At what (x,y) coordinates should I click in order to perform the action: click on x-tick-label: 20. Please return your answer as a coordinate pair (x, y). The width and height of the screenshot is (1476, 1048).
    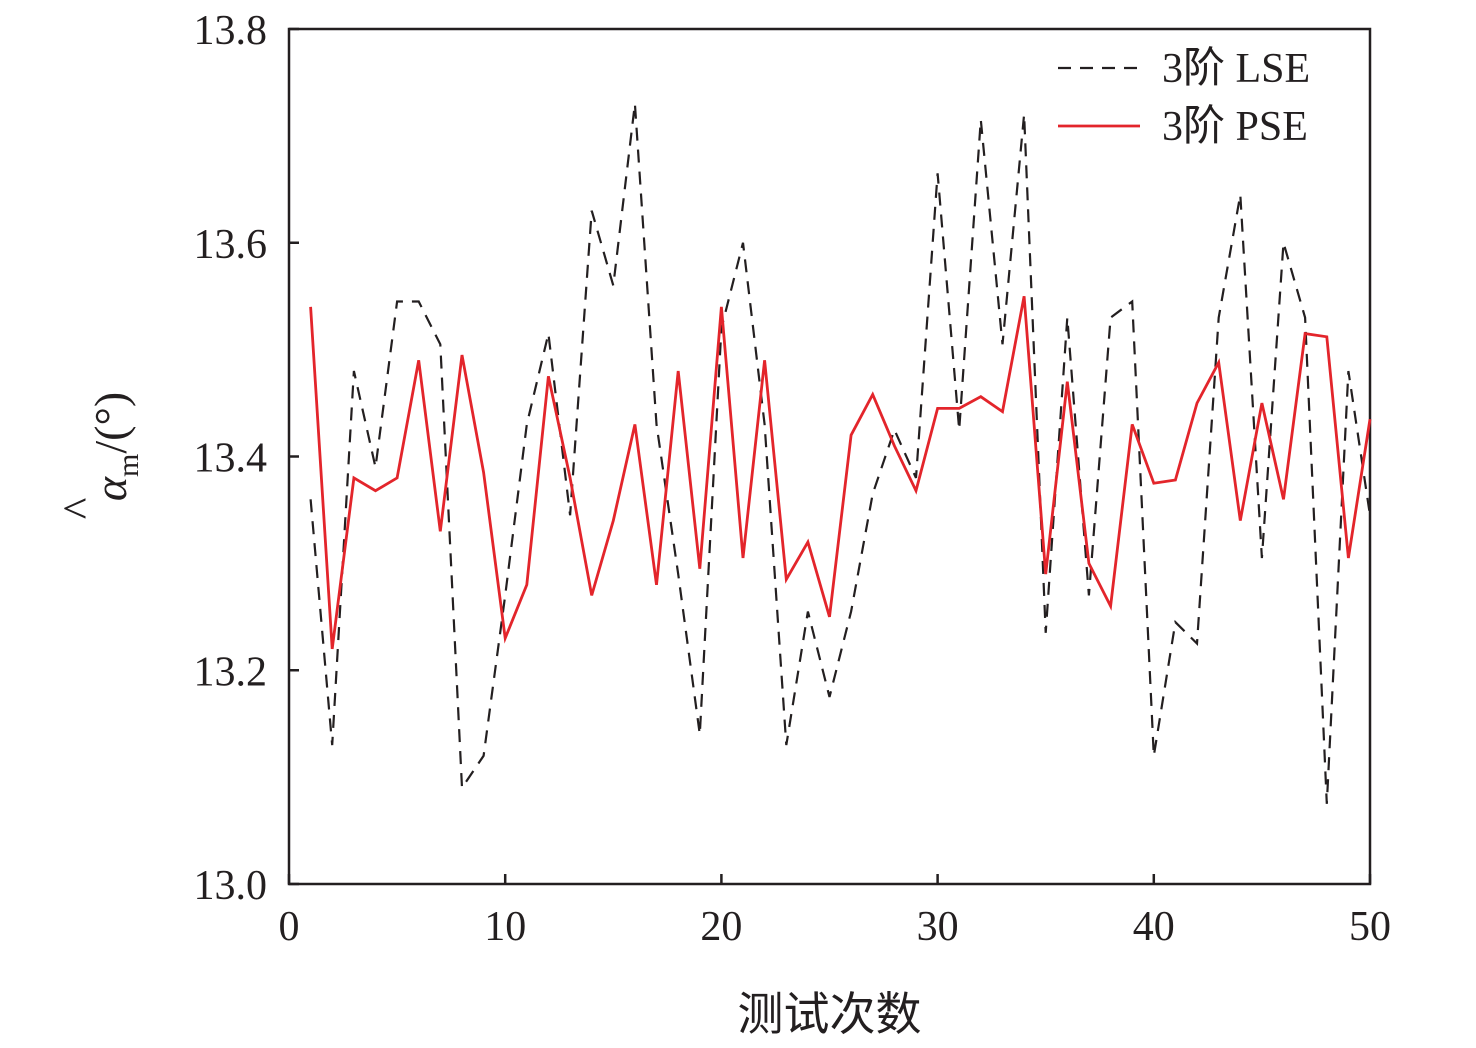
    Looking at the image, I should click on (721, 927).